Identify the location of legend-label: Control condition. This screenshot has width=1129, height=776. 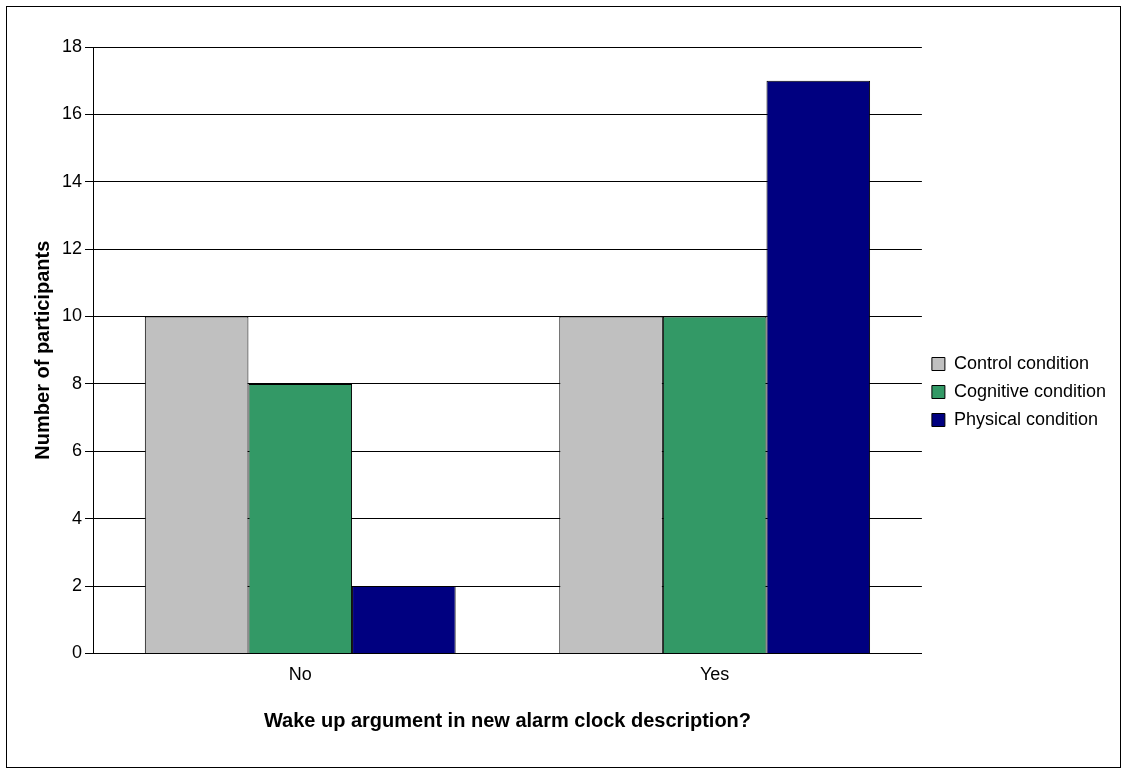
(1021, 362).